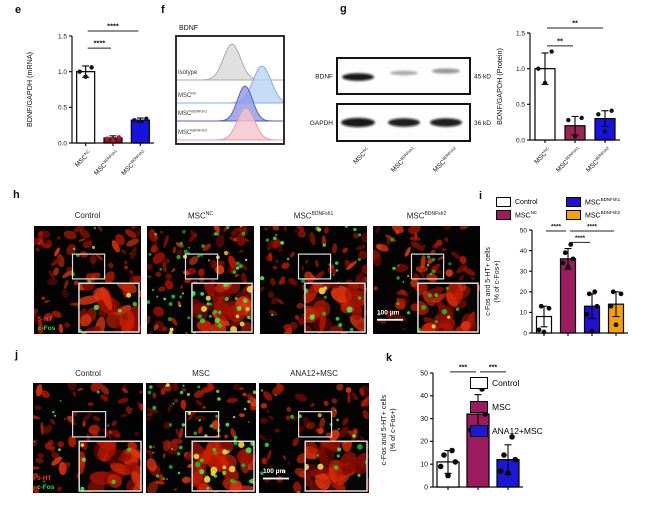 The width and height of the screenshot is (650, 505). What do you see at coordinates (426, 216) in the screenshot?
I see `image-title: MSCBDNFsh2` at bounding box center [426, 216].